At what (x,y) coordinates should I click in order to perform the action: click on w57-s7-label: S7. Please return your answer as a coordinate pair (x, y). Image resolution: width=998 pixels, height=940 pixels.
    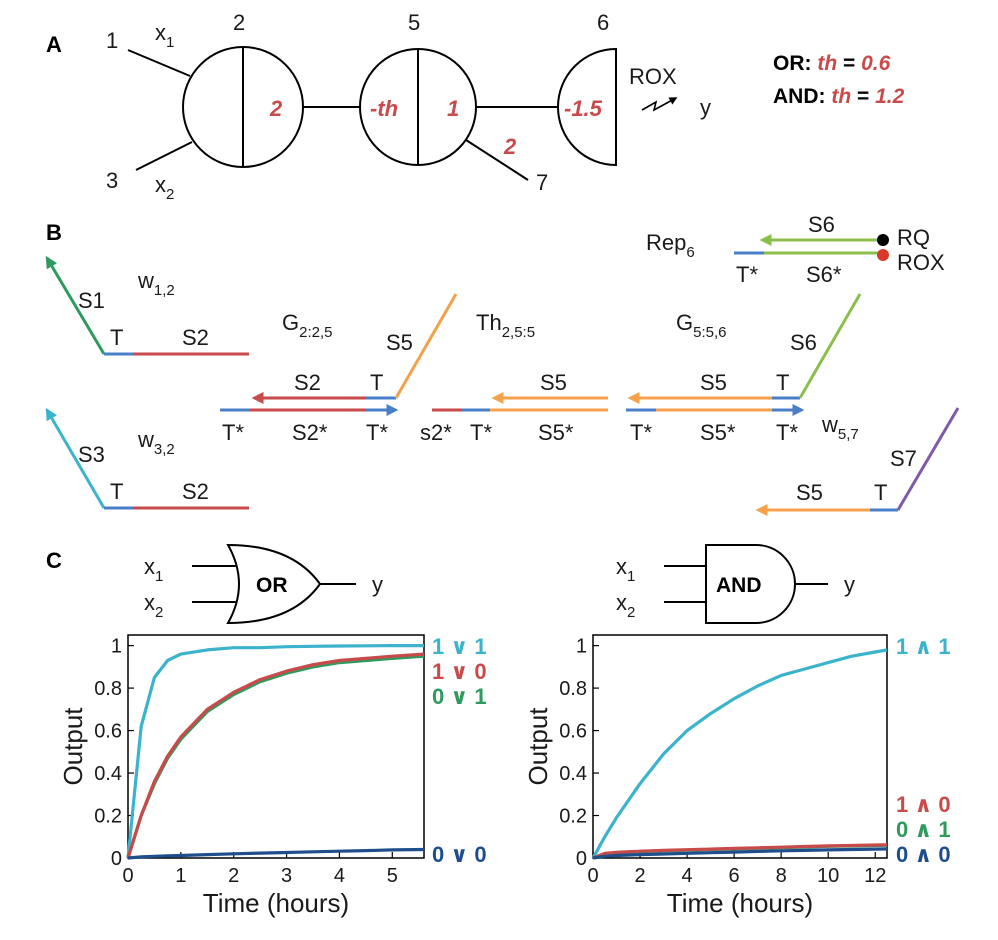
    Looking at the image, I should click on (903, 458).